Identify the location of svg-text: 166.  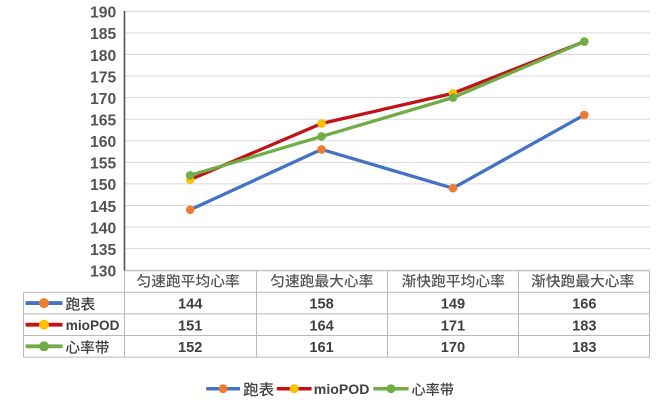
(584, 305).